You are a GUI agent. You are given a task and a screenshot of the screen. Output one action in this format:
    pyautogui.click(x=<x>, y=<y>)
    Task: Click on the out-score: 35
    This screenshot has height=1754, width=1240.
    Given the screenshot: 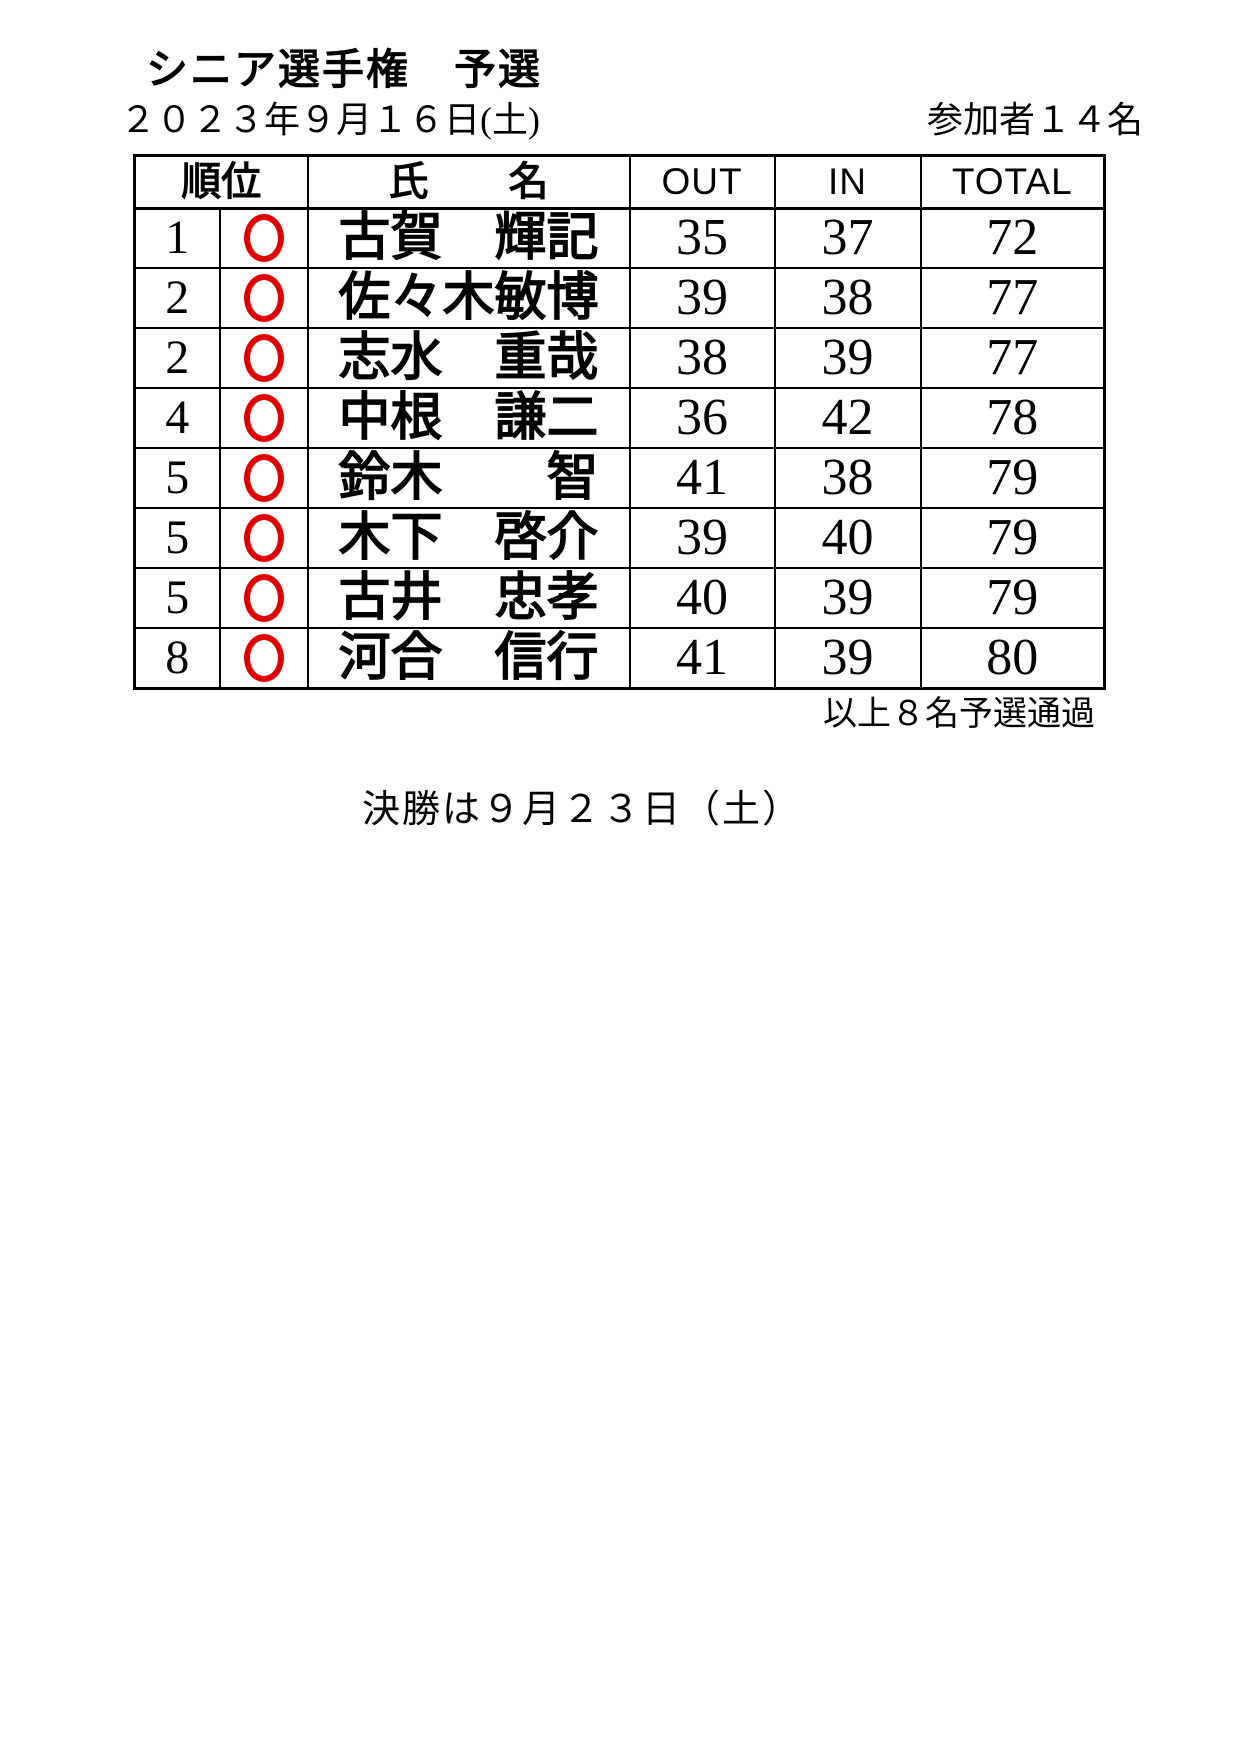 What is the action you would take?
    pyautogui.click(x=702, y=238)
    